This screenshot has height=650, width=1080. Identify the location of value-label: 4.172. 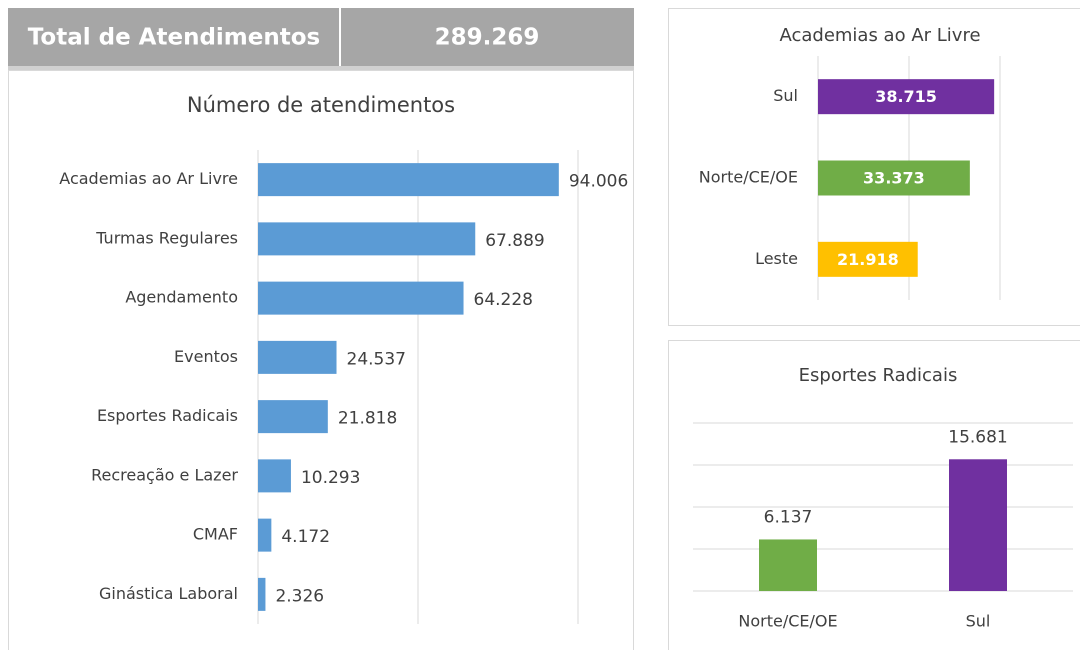
(305, 537).